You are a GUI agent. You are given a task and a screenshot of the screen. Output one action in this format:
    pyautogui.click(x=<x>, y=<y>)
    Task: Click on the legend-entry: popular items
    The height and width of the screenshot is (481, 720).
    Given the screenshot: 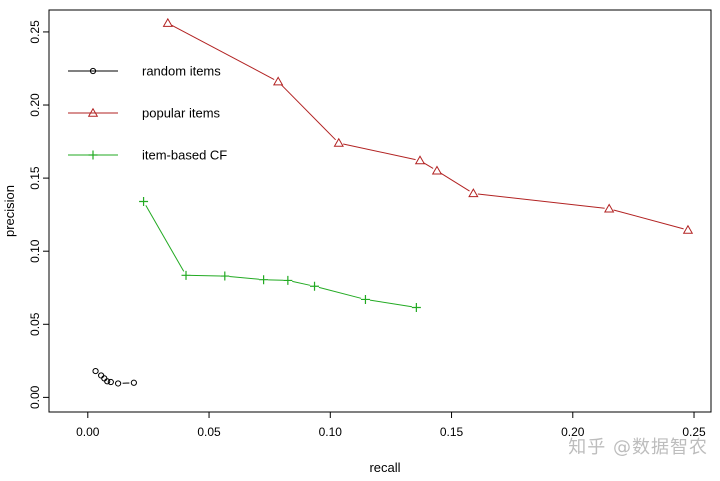 What is the action you would take?
    pyautogui.click(x=144, y=113)
    